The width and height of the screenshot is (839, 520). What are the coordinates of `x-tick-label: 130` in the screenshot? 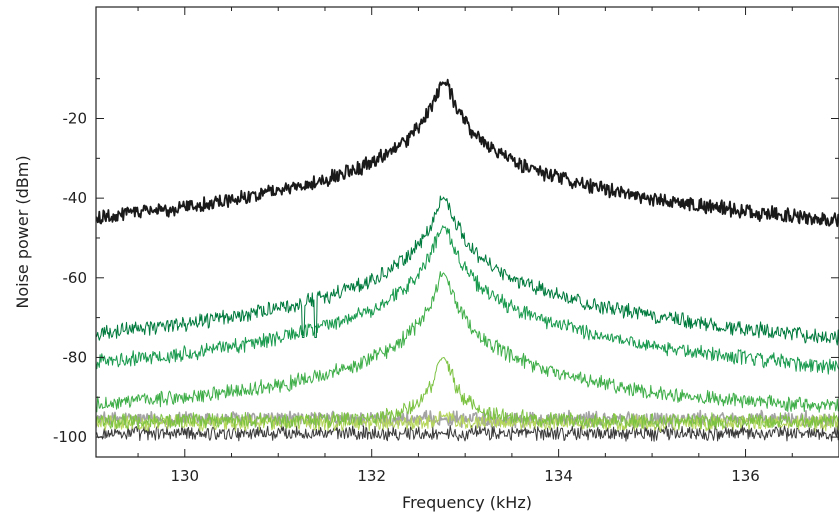 It's located at (184, 476).